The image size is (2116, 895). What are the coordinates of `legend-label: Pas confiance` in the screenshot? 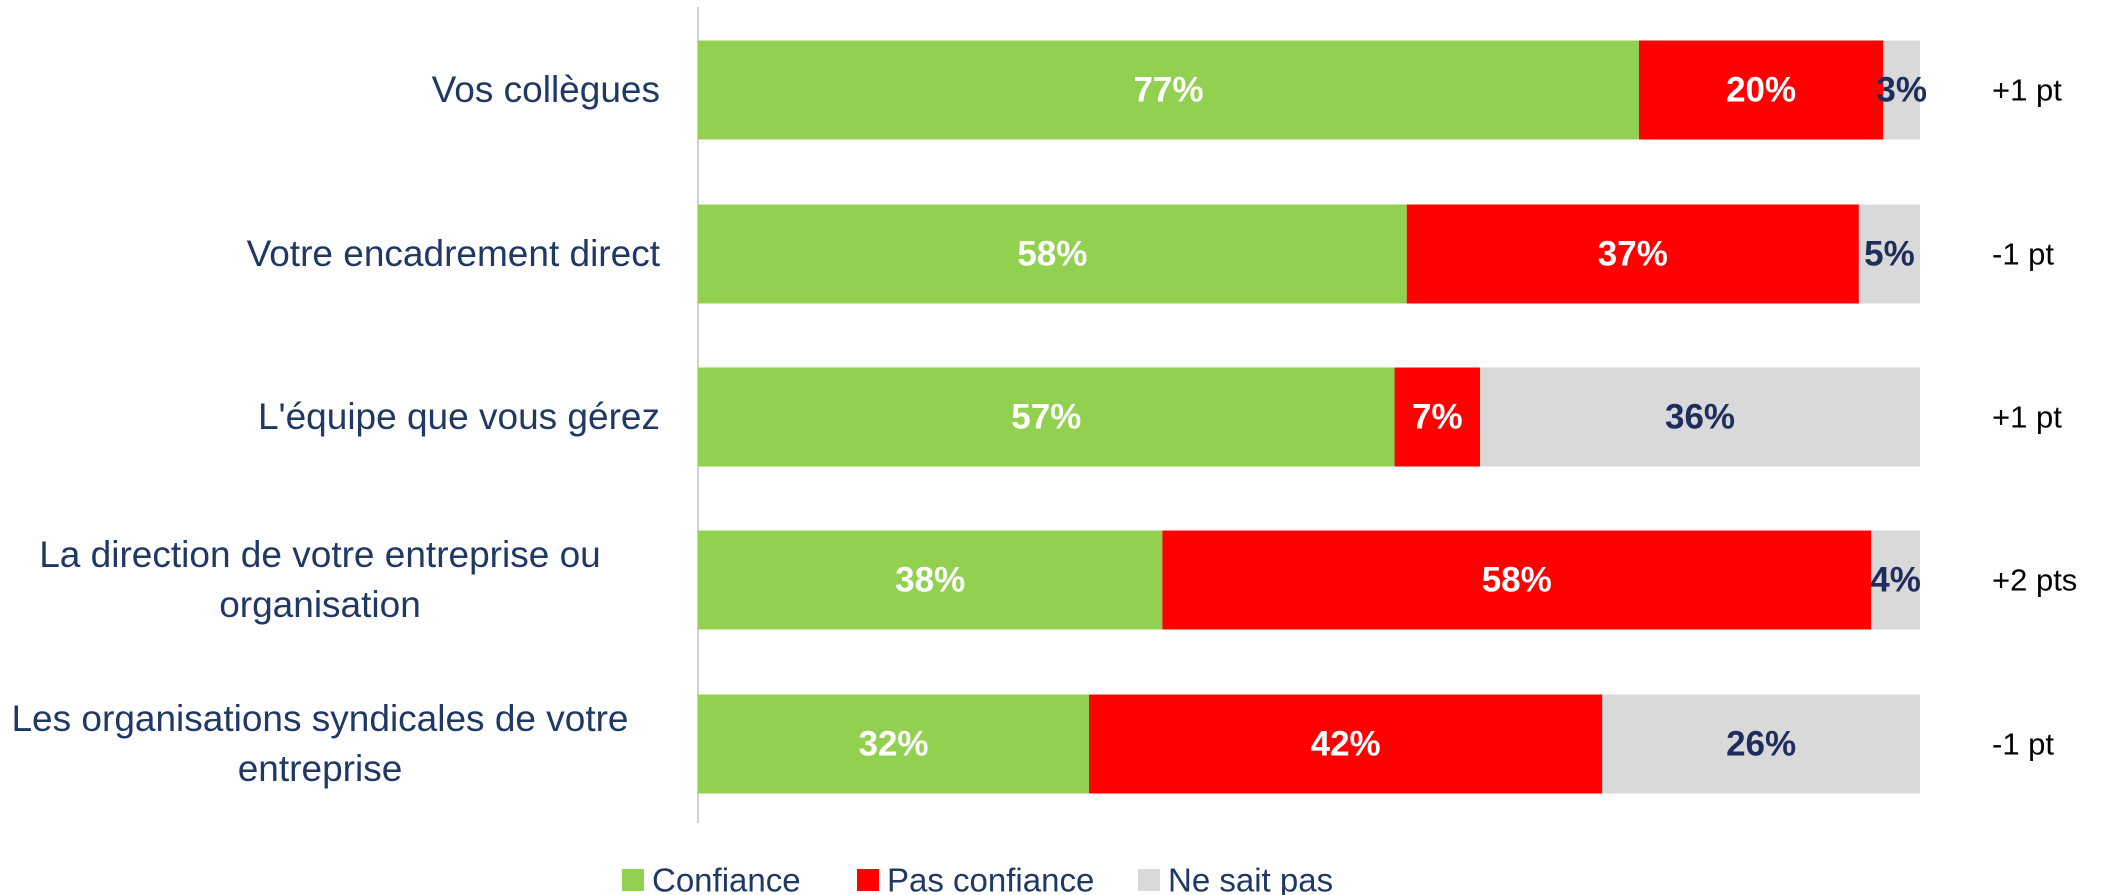 It's located at (990, 878).